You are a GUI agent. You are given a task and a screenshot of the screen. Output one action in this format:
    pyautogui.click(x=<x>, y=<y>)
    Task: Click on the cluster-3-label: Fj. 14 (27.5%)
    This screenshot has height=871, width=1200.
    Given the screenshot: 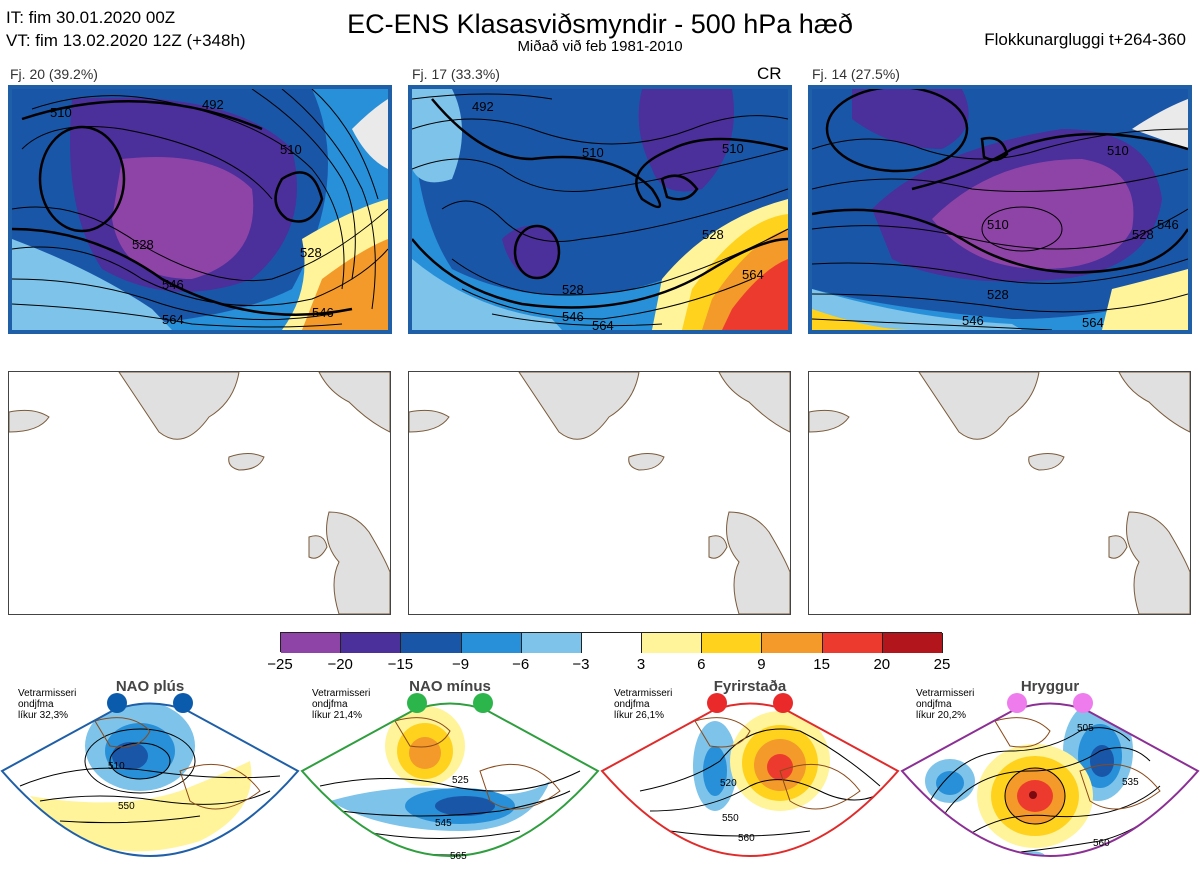 What is the action you would take?
    pyautogui.click(x=856, y=74)
    